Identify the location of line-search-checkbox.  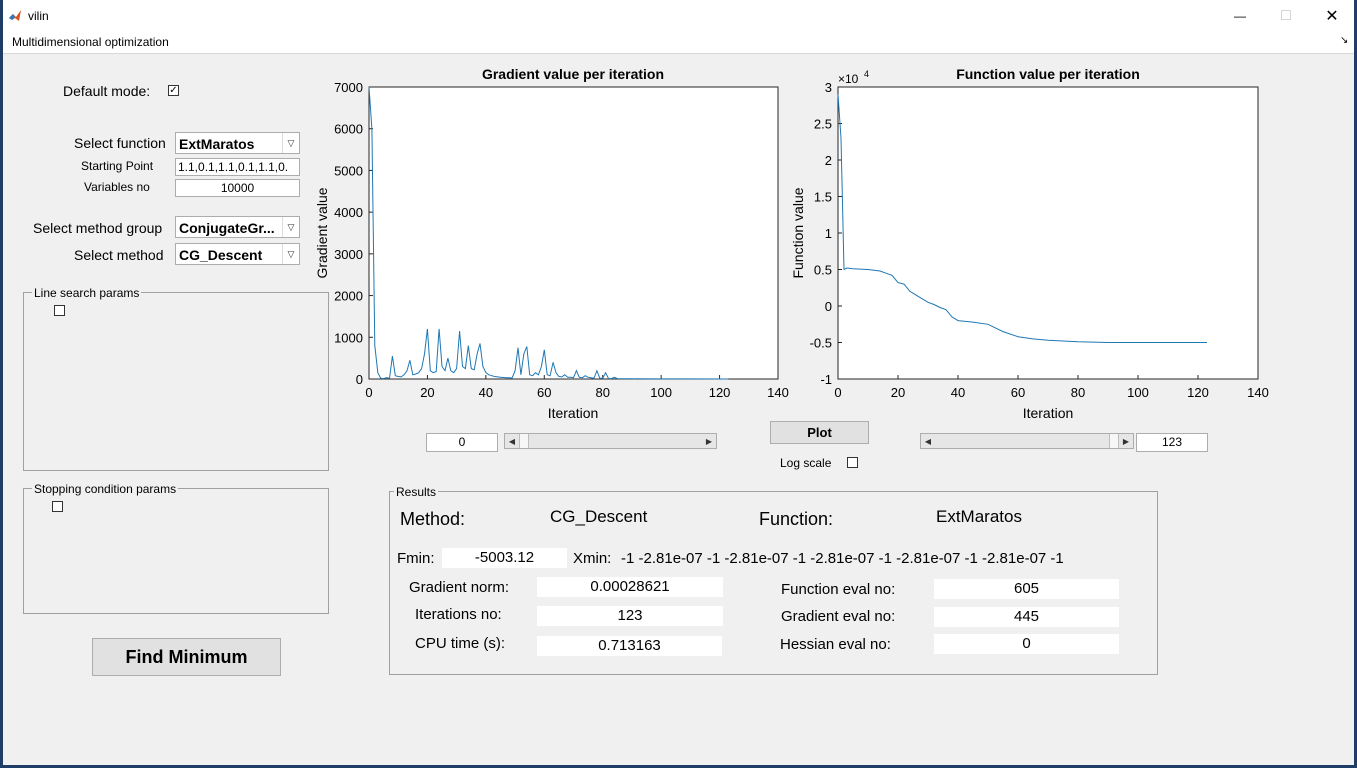
(59, 310).